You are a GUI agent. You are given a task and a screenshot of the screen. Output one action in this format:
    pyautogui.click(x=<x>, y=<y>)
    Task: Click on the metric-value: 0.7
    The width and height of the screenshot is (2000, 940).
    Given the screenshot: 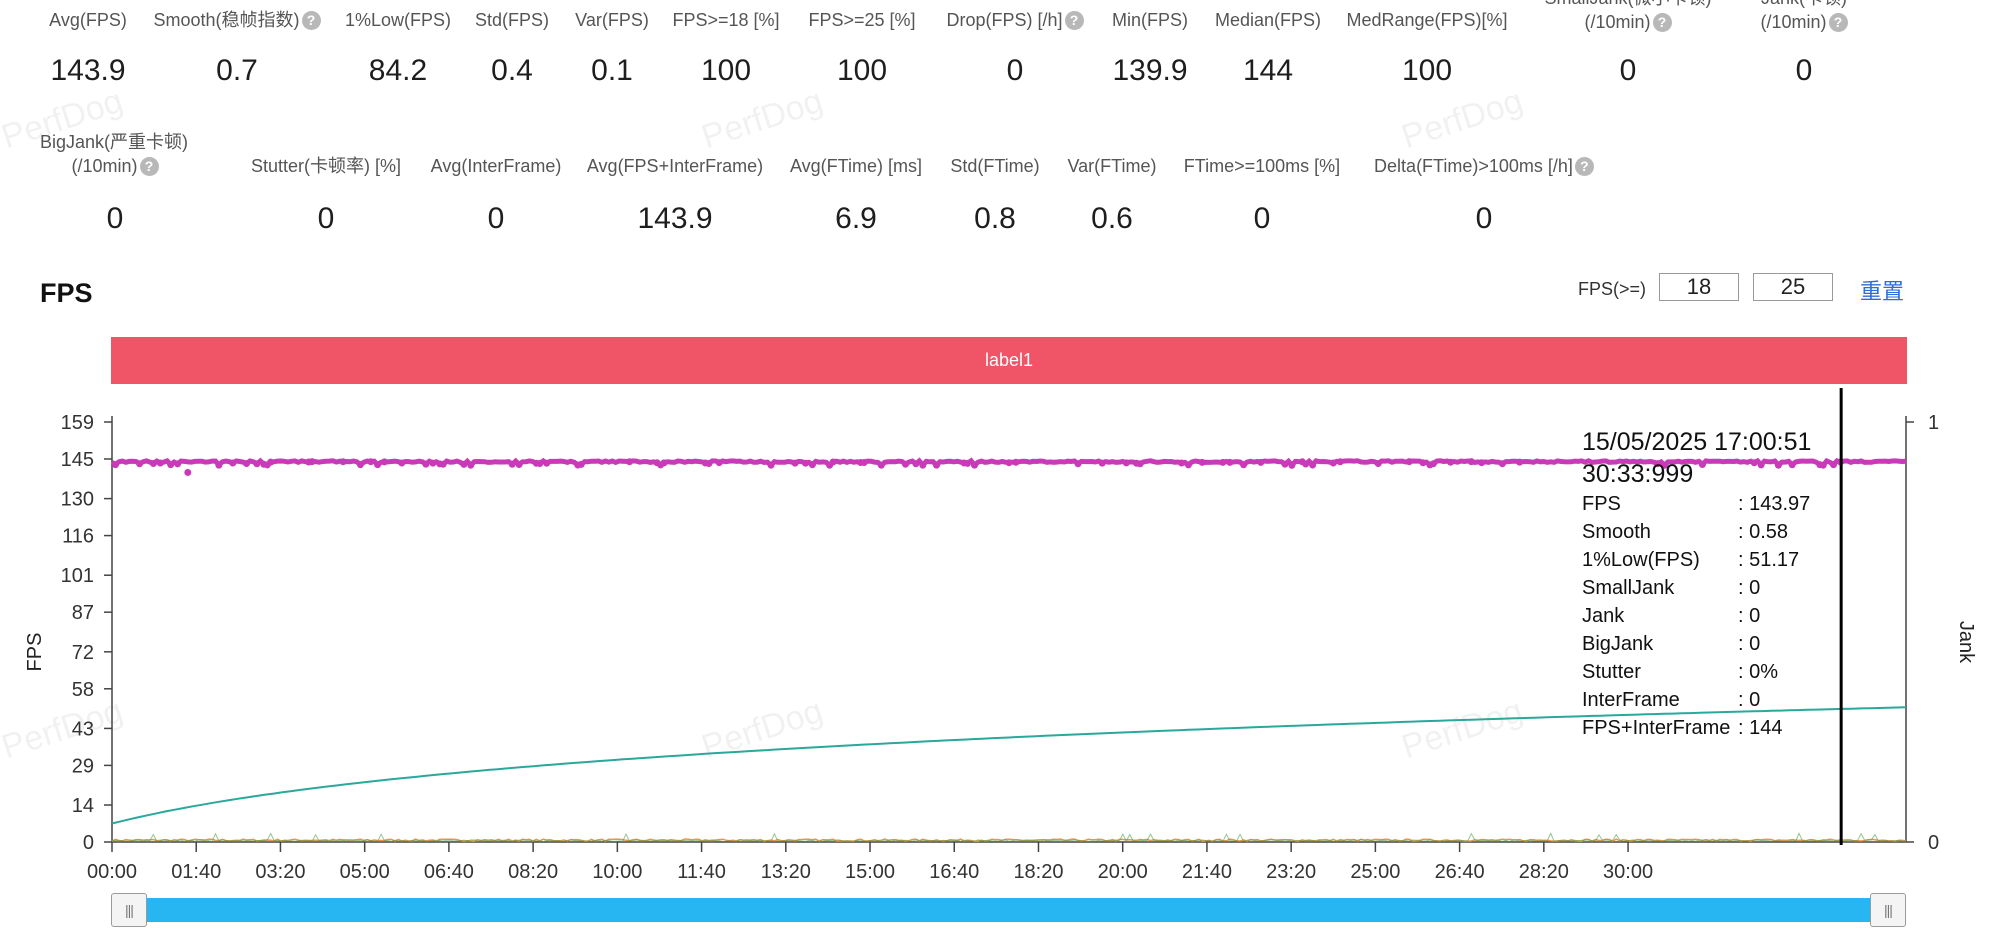 What is the action you would take?
    pyautogui.click(x=237, y=70)
    